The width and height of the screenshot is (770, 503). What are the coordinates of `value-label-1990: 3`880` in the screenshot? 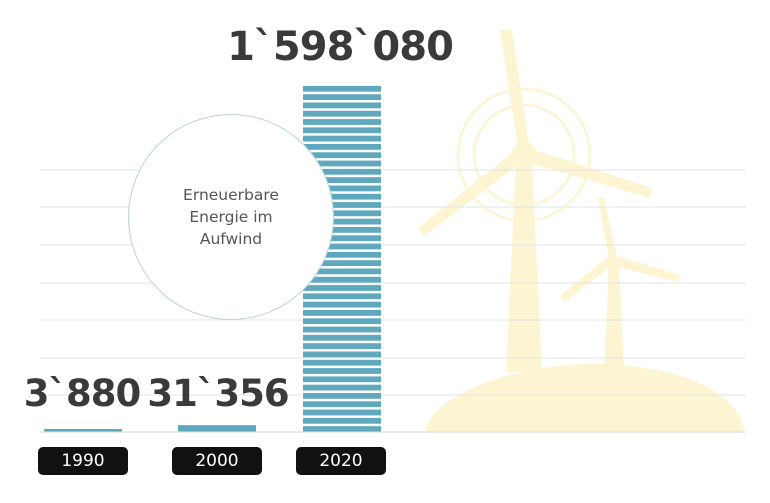 It's located at (82, 393).